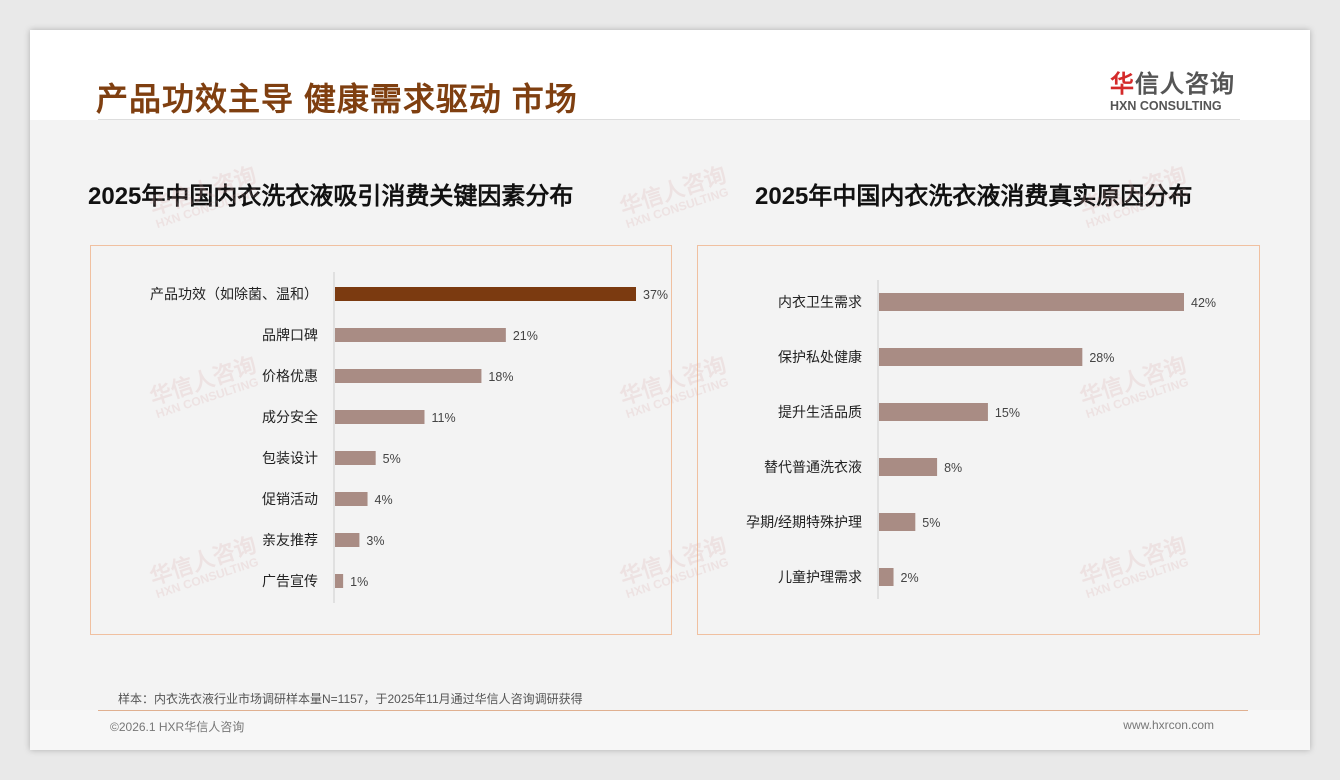 The height and width of the screenshot is (780, 1340). Describe the element at coordinates (1007, 413) in the screenshot. I see `data-label: 15%` at that location.